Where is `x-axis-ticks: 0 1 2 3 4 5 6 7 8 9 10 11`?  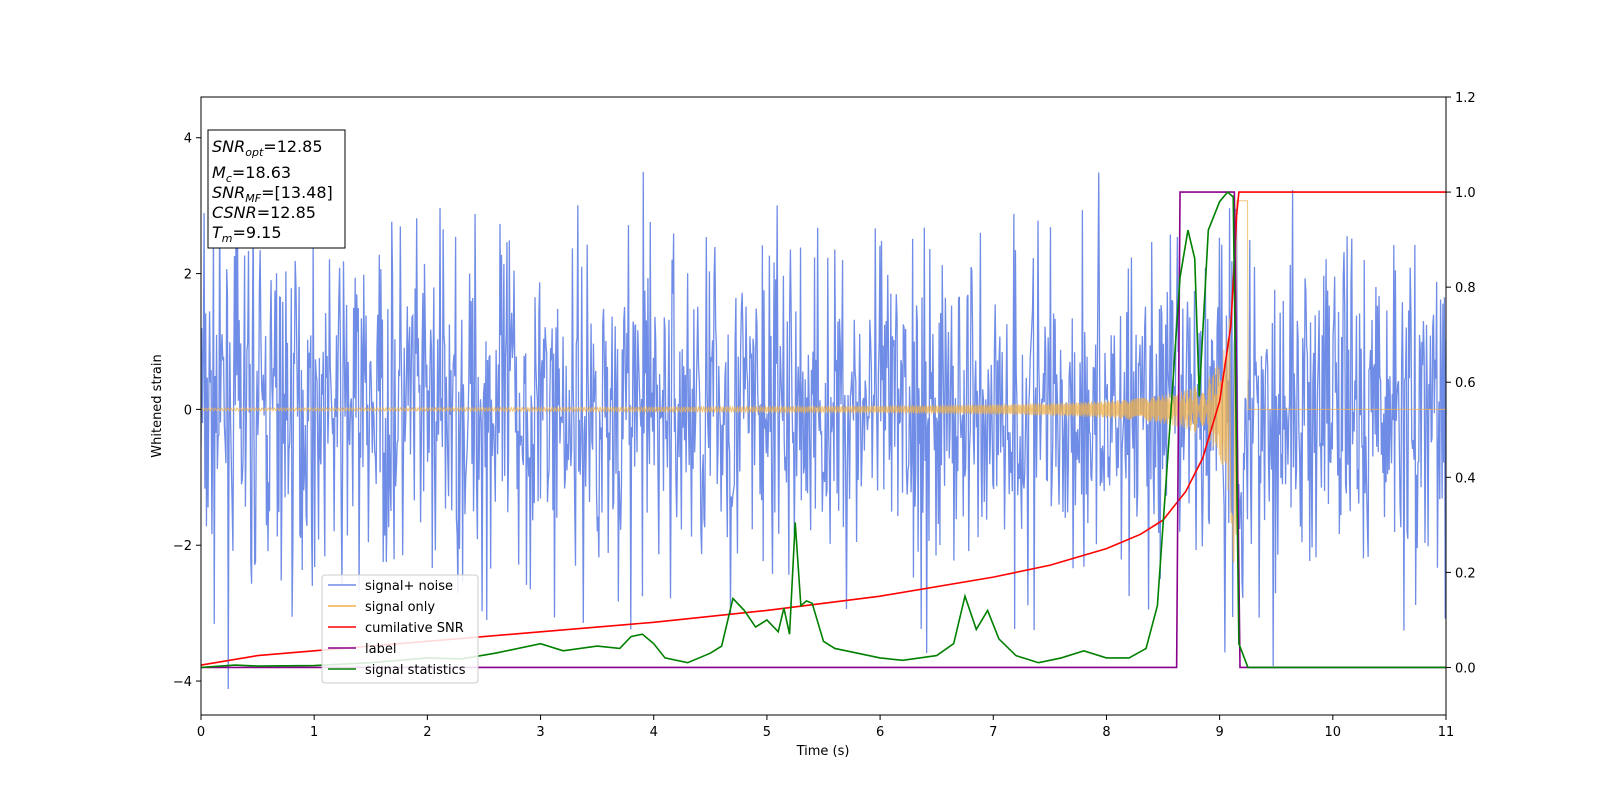
x-axis-ticks: 0 1 2 3 4 5 6 7 8 9 10 11 is located at coordinates (825, 727).